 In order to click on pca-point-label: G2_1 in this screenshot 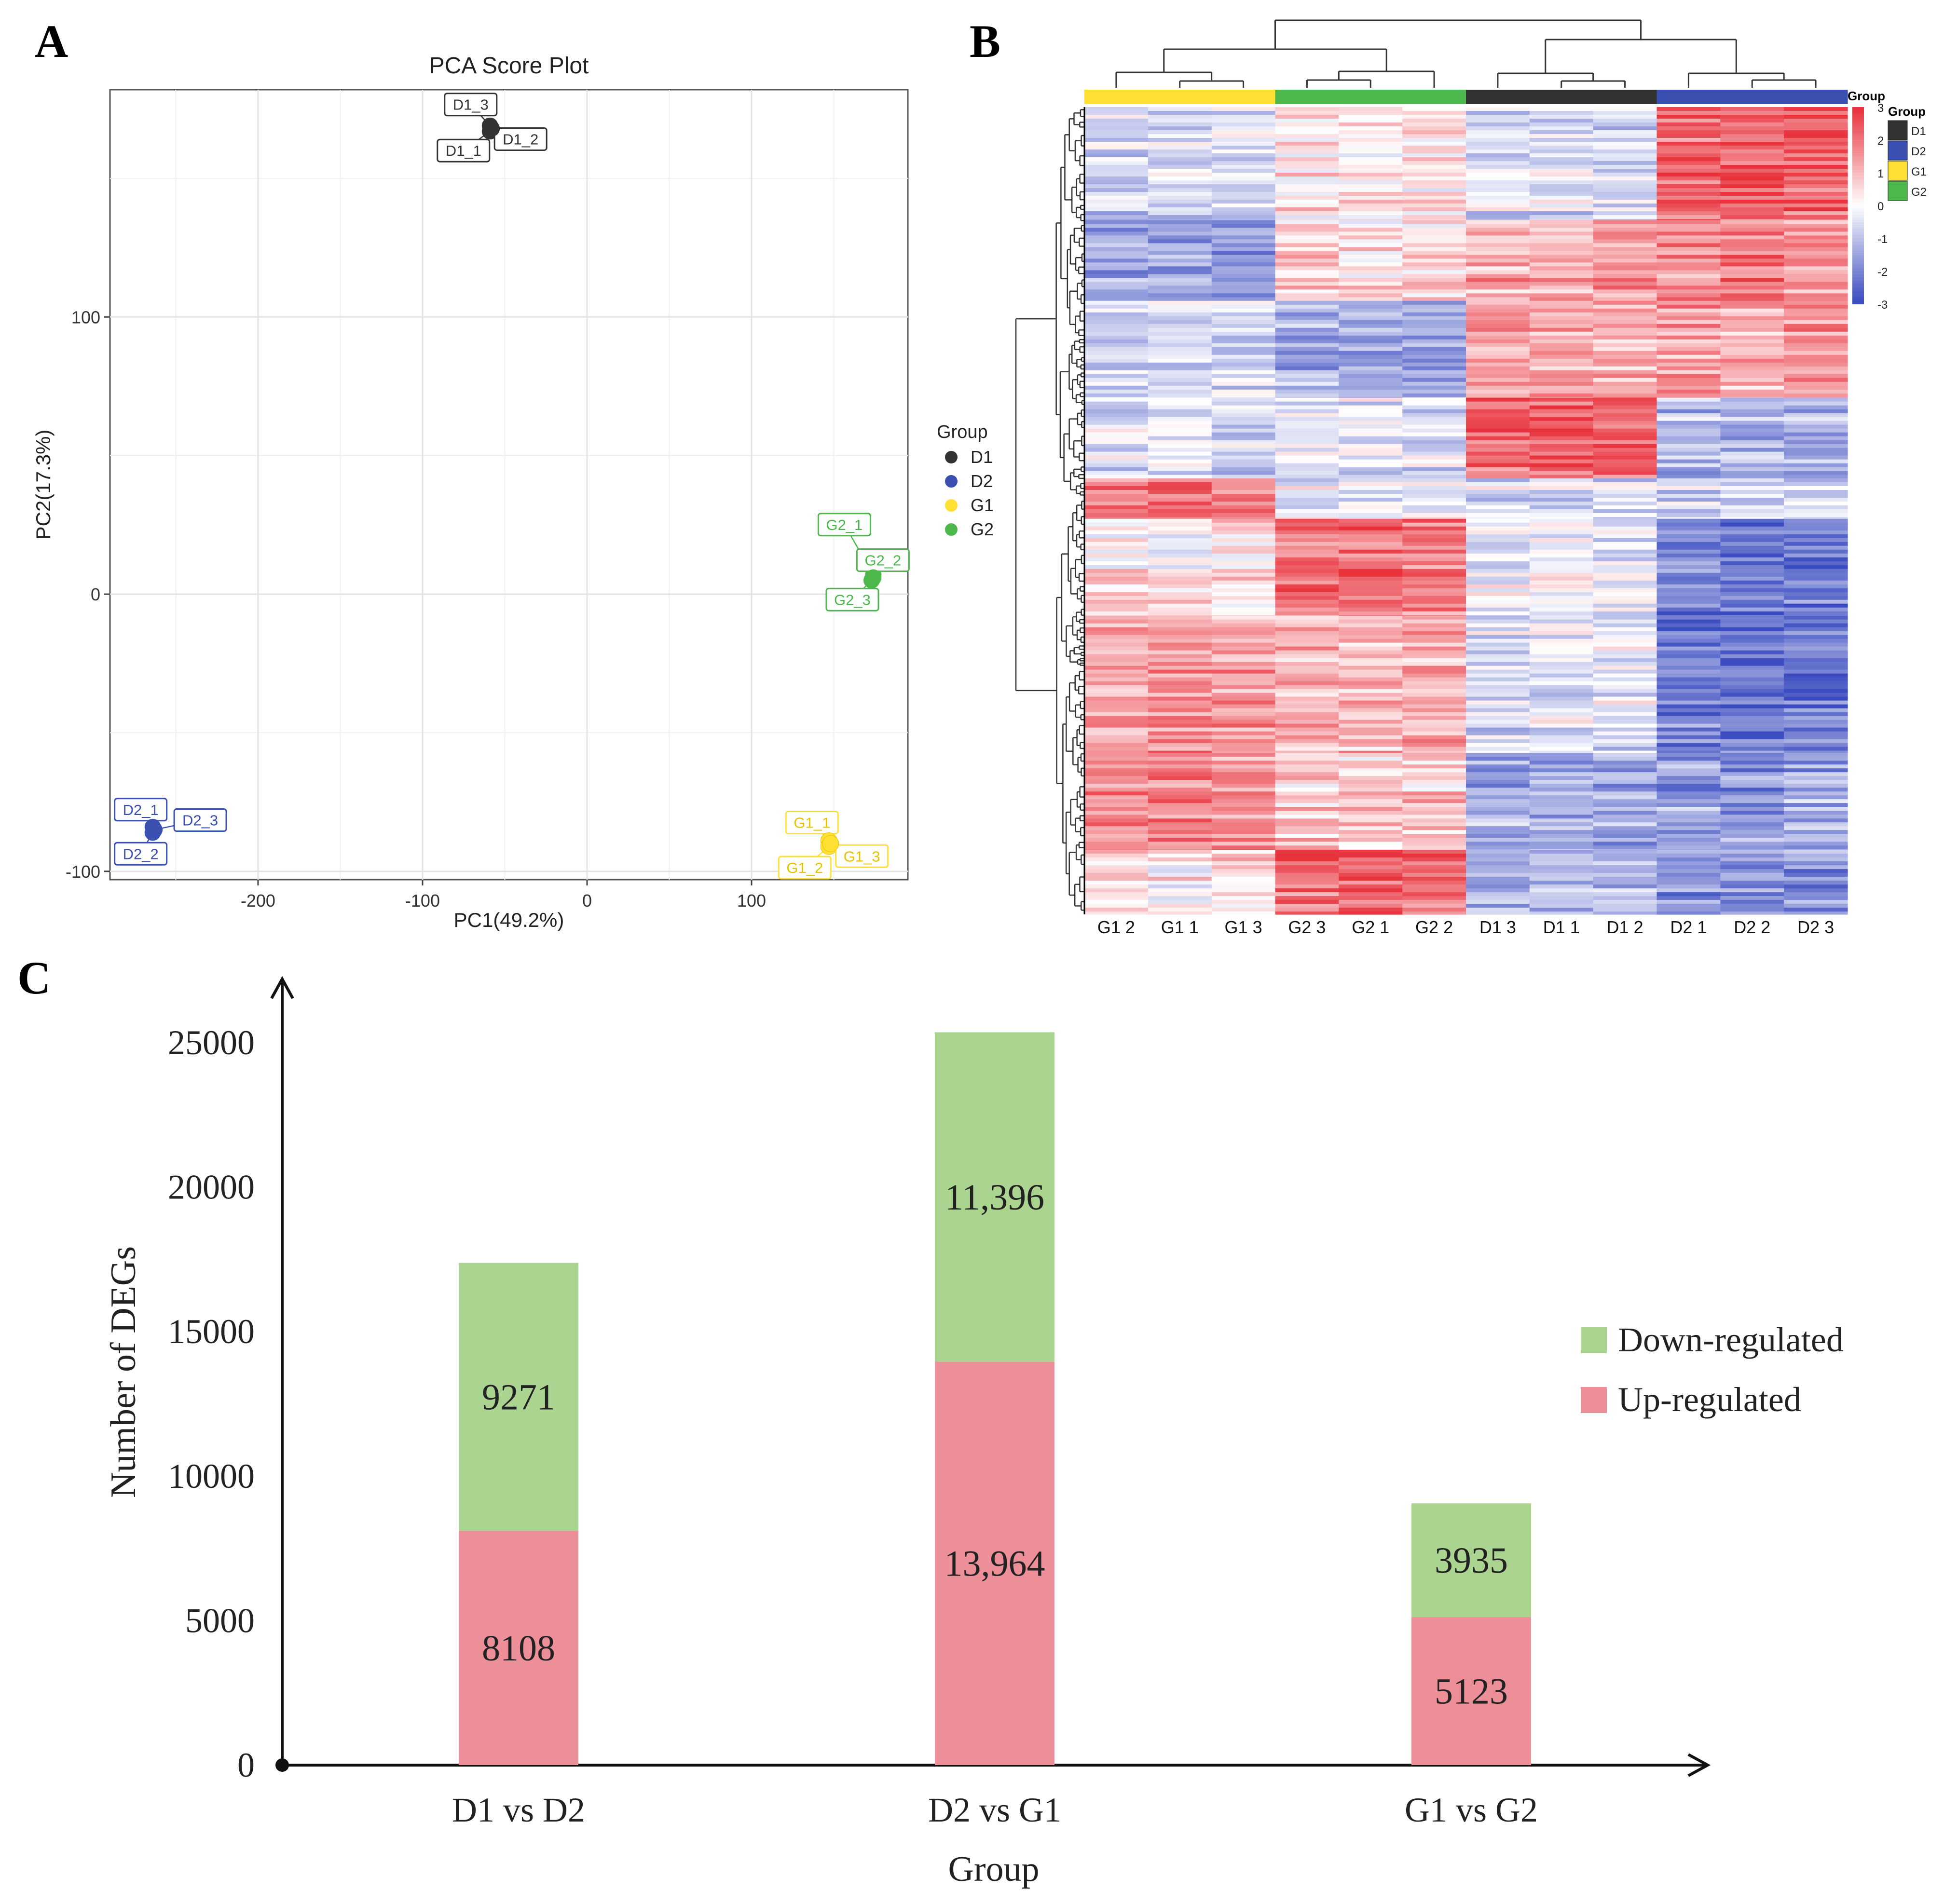, I will do `click(844, 525)`.